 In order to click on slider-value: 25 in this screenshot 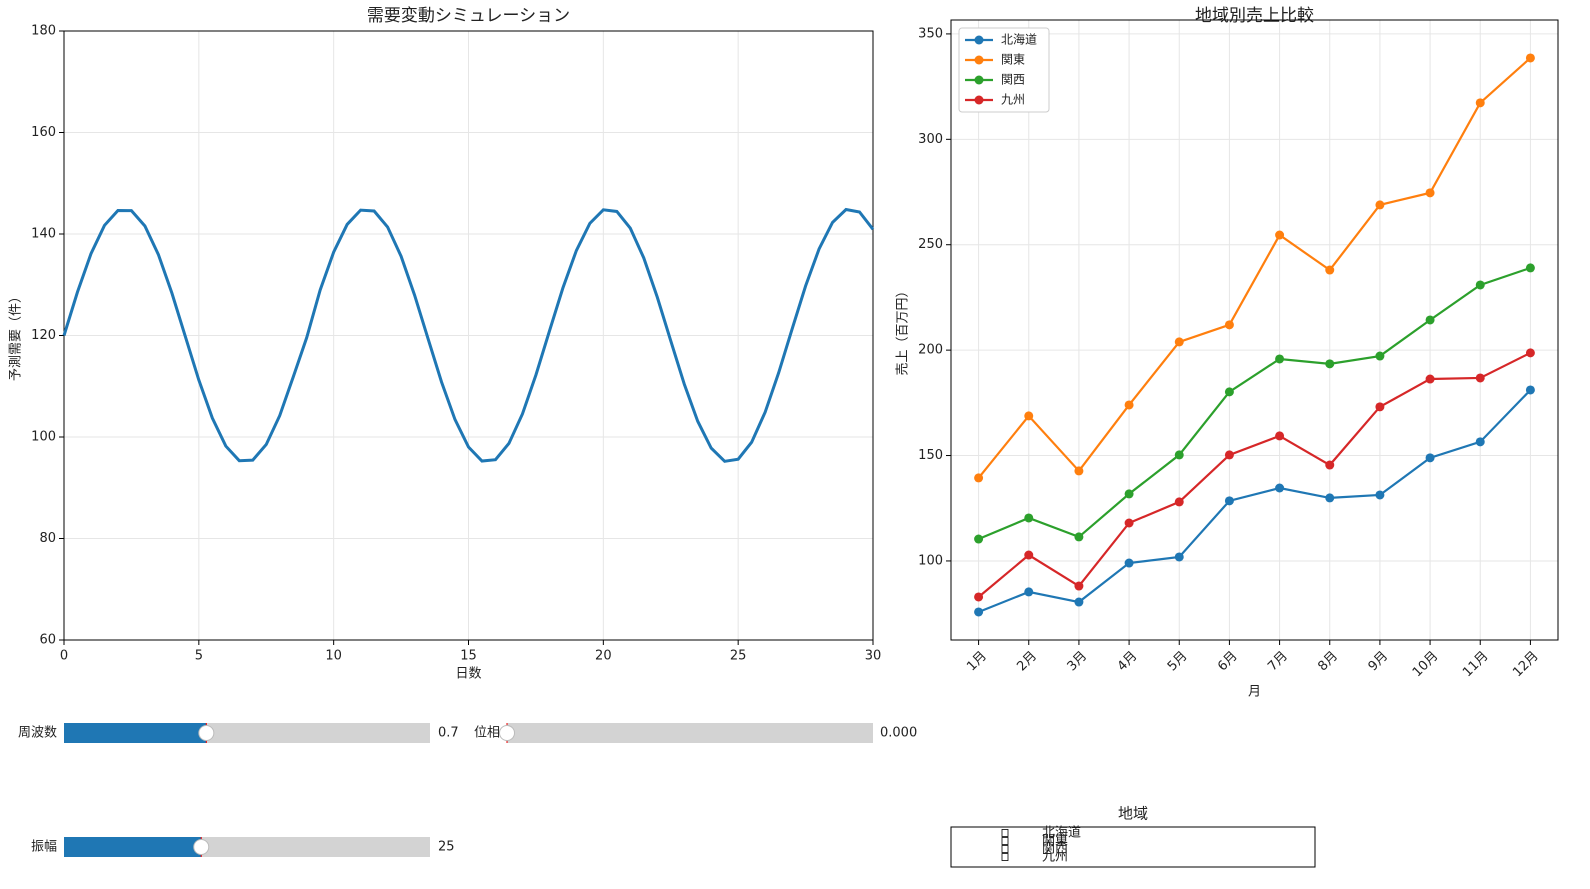, I will do `click(446, 847)`.